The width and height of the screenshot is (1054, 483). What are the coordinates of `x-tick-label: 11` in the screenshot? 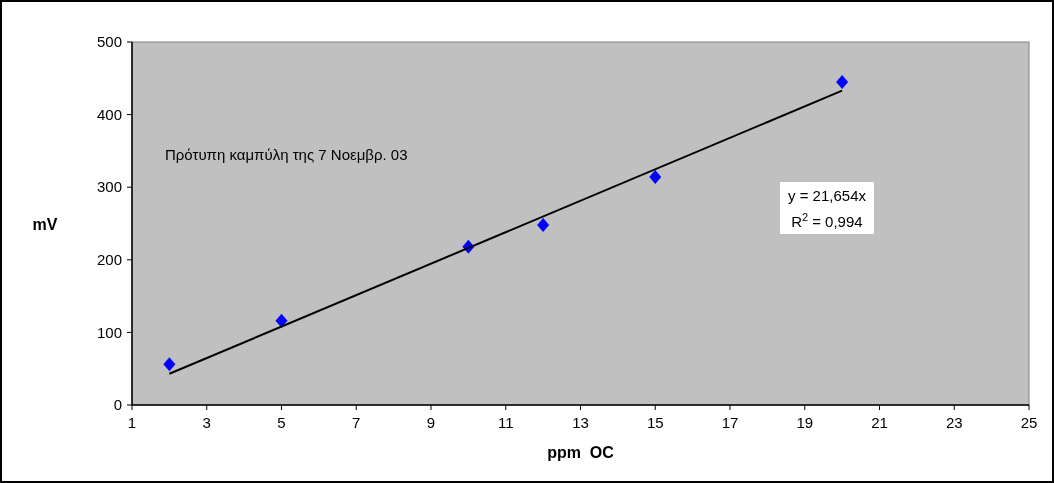 It's located at (505, 422).